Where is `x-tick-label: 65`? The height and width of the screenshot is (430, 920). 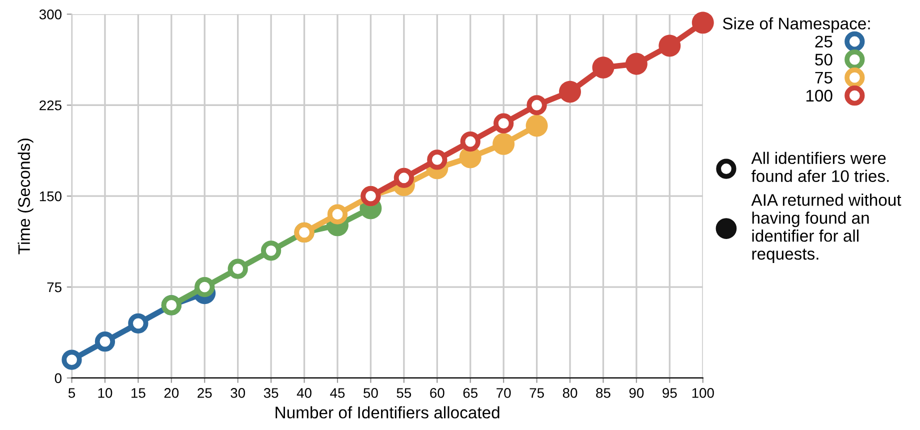 x-tick-label: 65 is located at coordinates (470, 393).